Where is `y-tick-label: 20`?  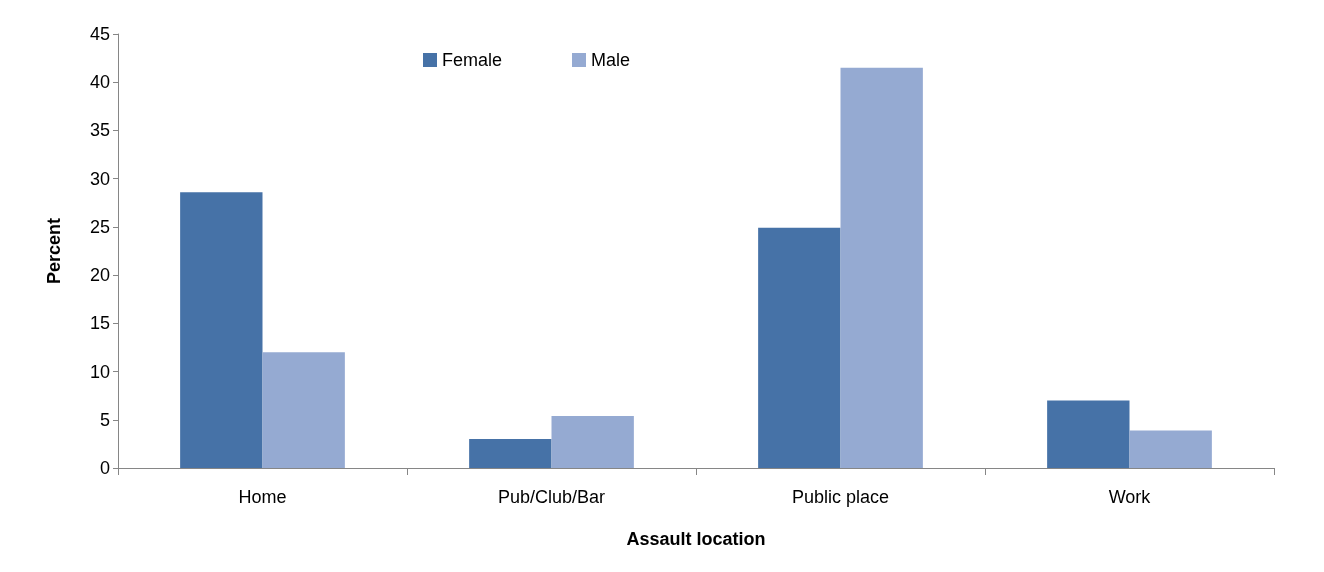
y-tick-label: 20 is located at coordinates (99, 275).